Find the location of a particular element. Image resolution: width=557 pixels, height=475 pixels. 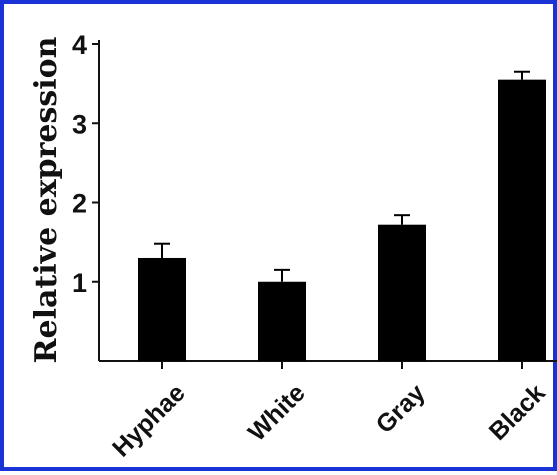

y-tick-label: 4 is located at coordinates (79, 45).